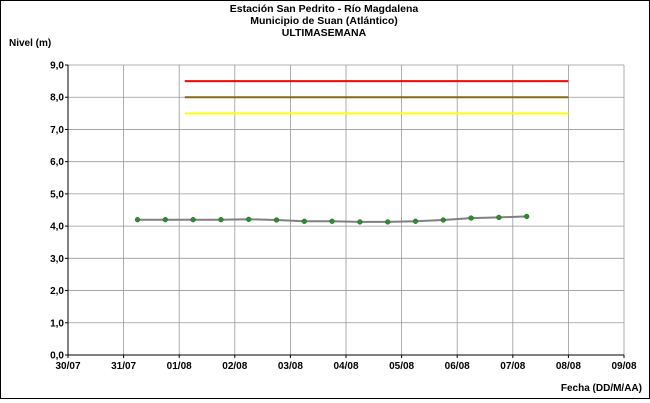  I want to click on x-tick-label: 09/08, so click(623, 366).